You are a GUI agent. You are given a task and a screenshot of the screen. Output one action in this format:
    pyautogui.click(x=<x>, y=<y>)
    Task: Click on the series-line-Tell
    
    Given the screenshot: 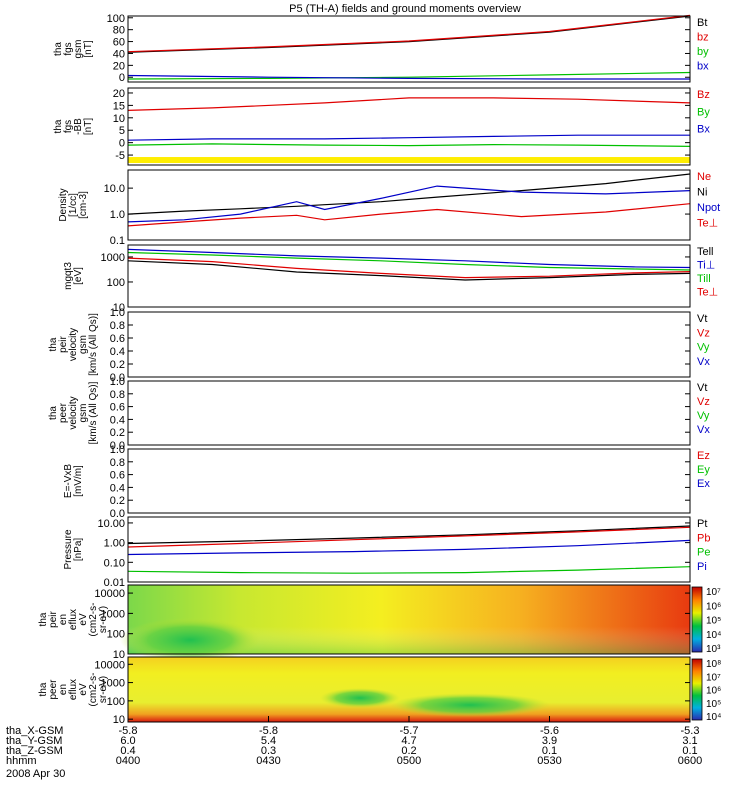 What is the action you would take?
    pyautogui.click(x=409, y=270)
    